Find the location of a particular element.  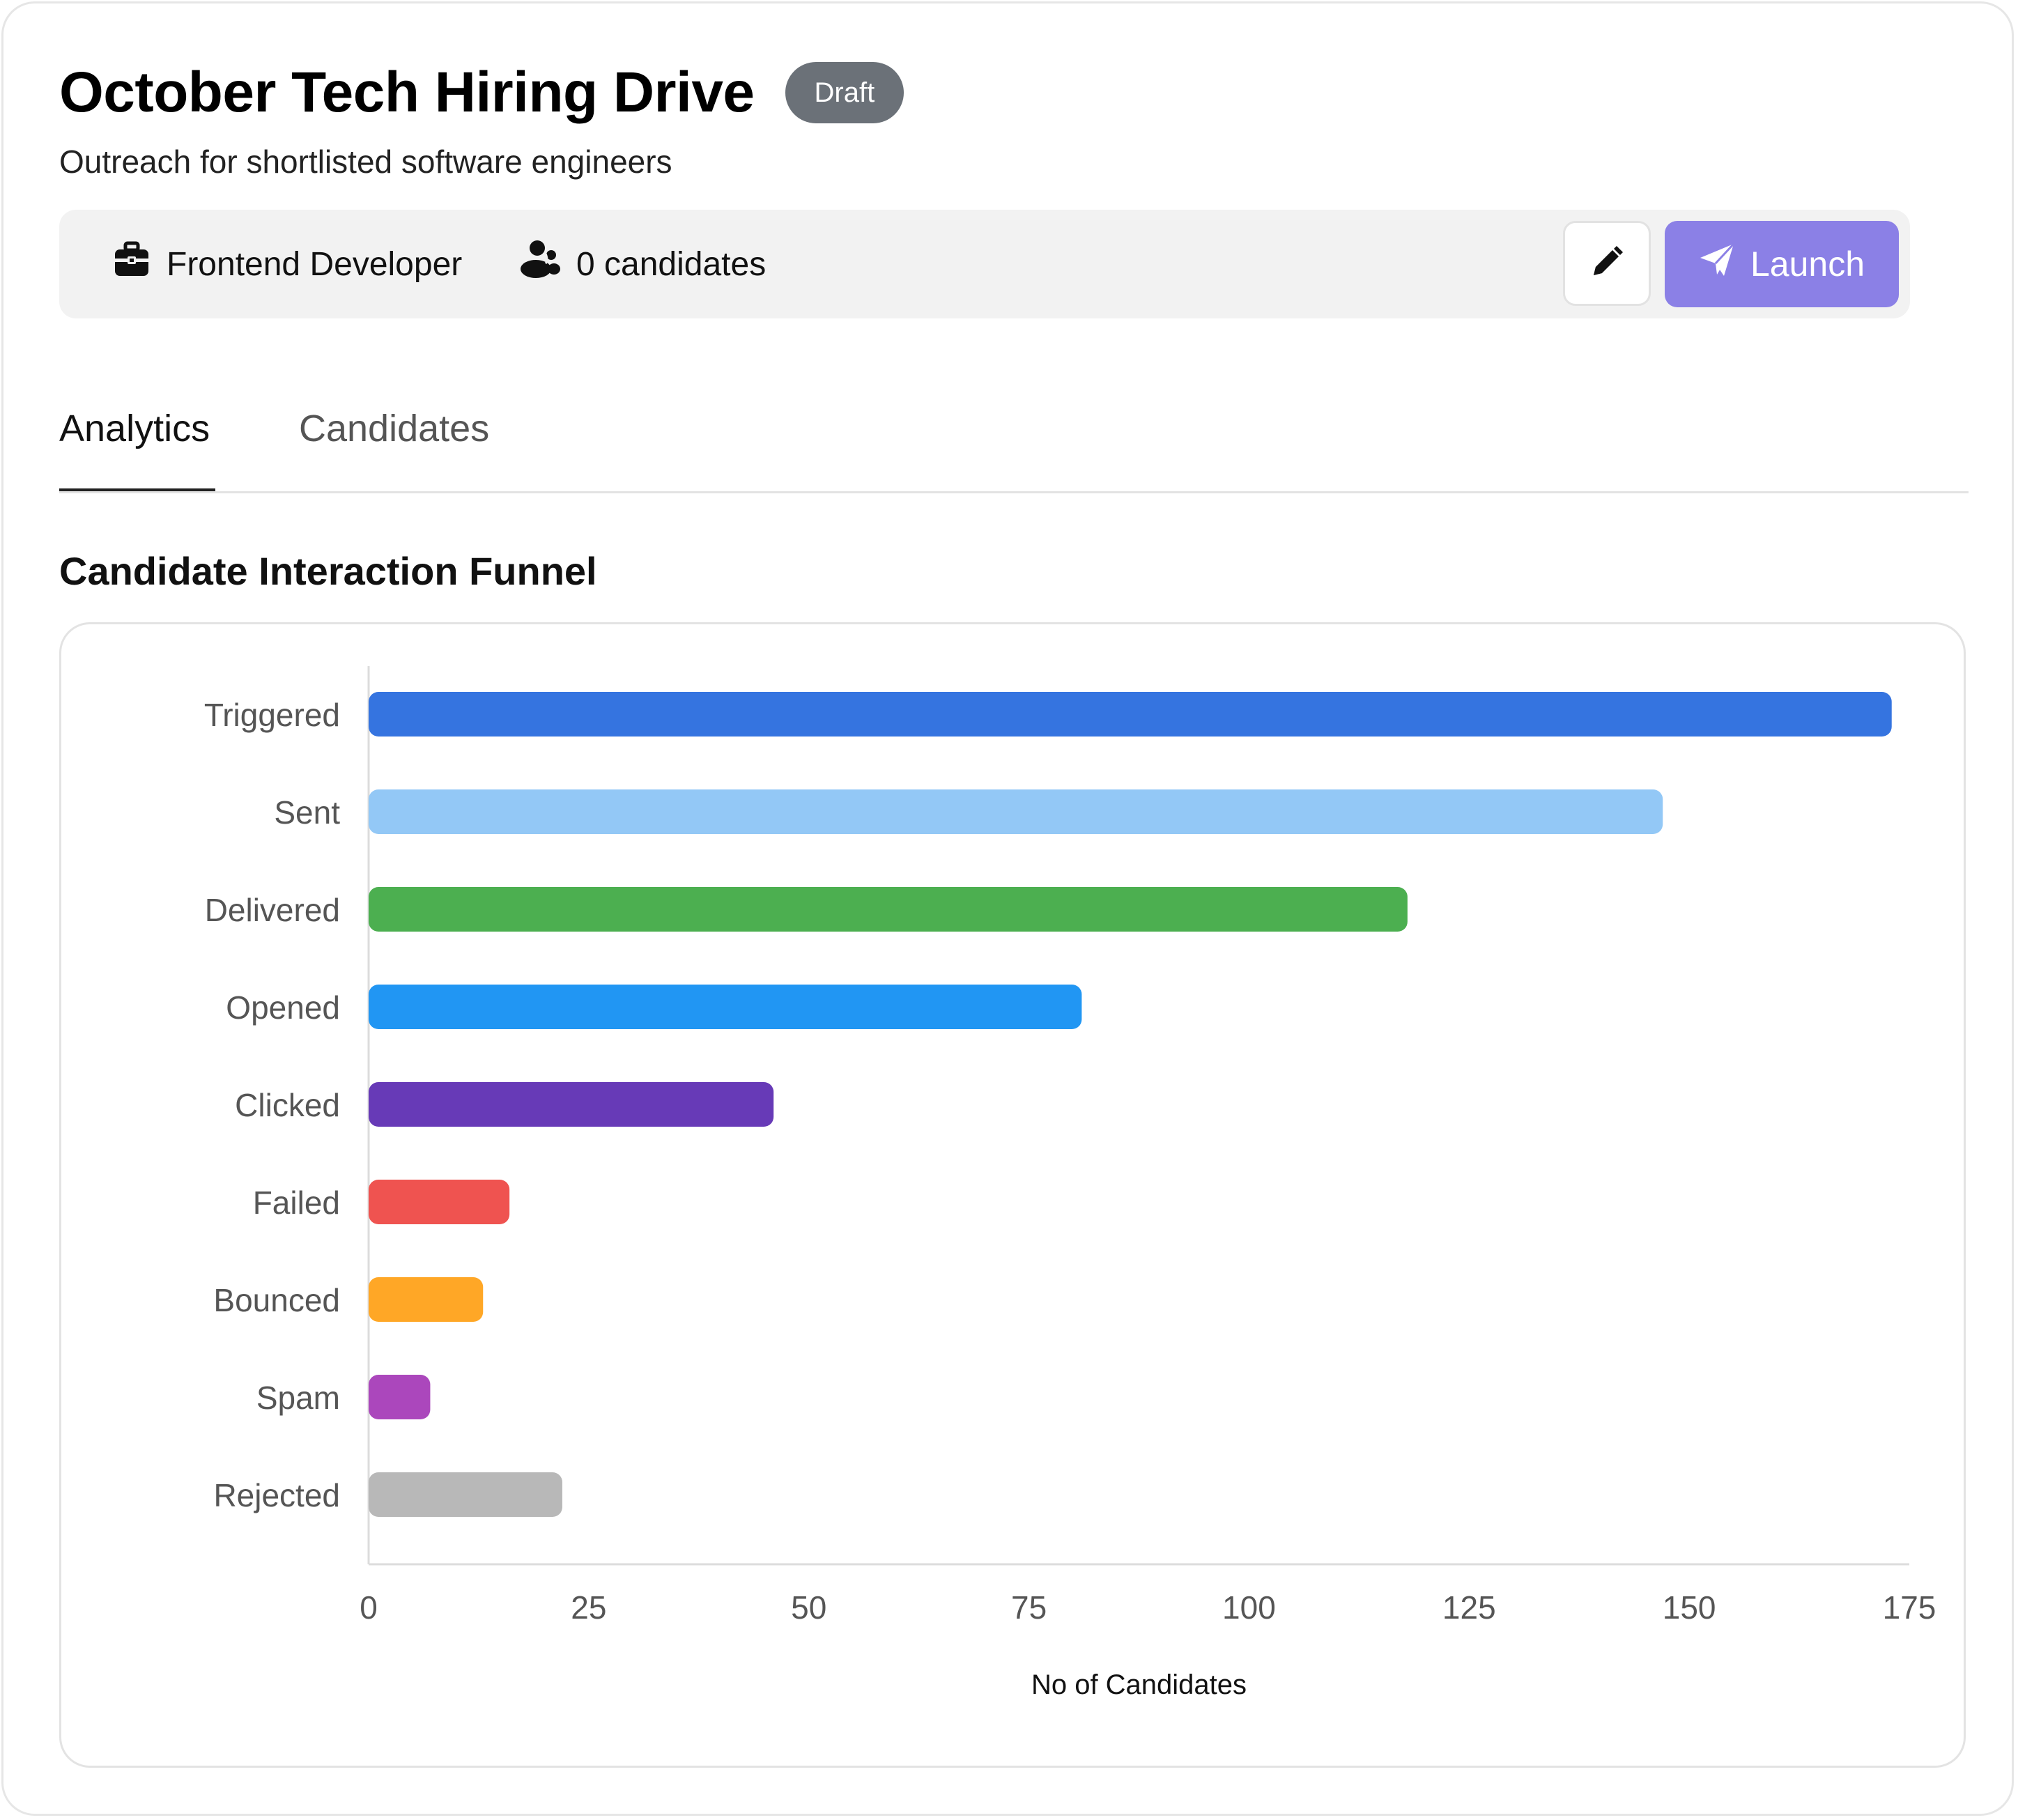

bar-triggered is located at coordinates (1130, 714).